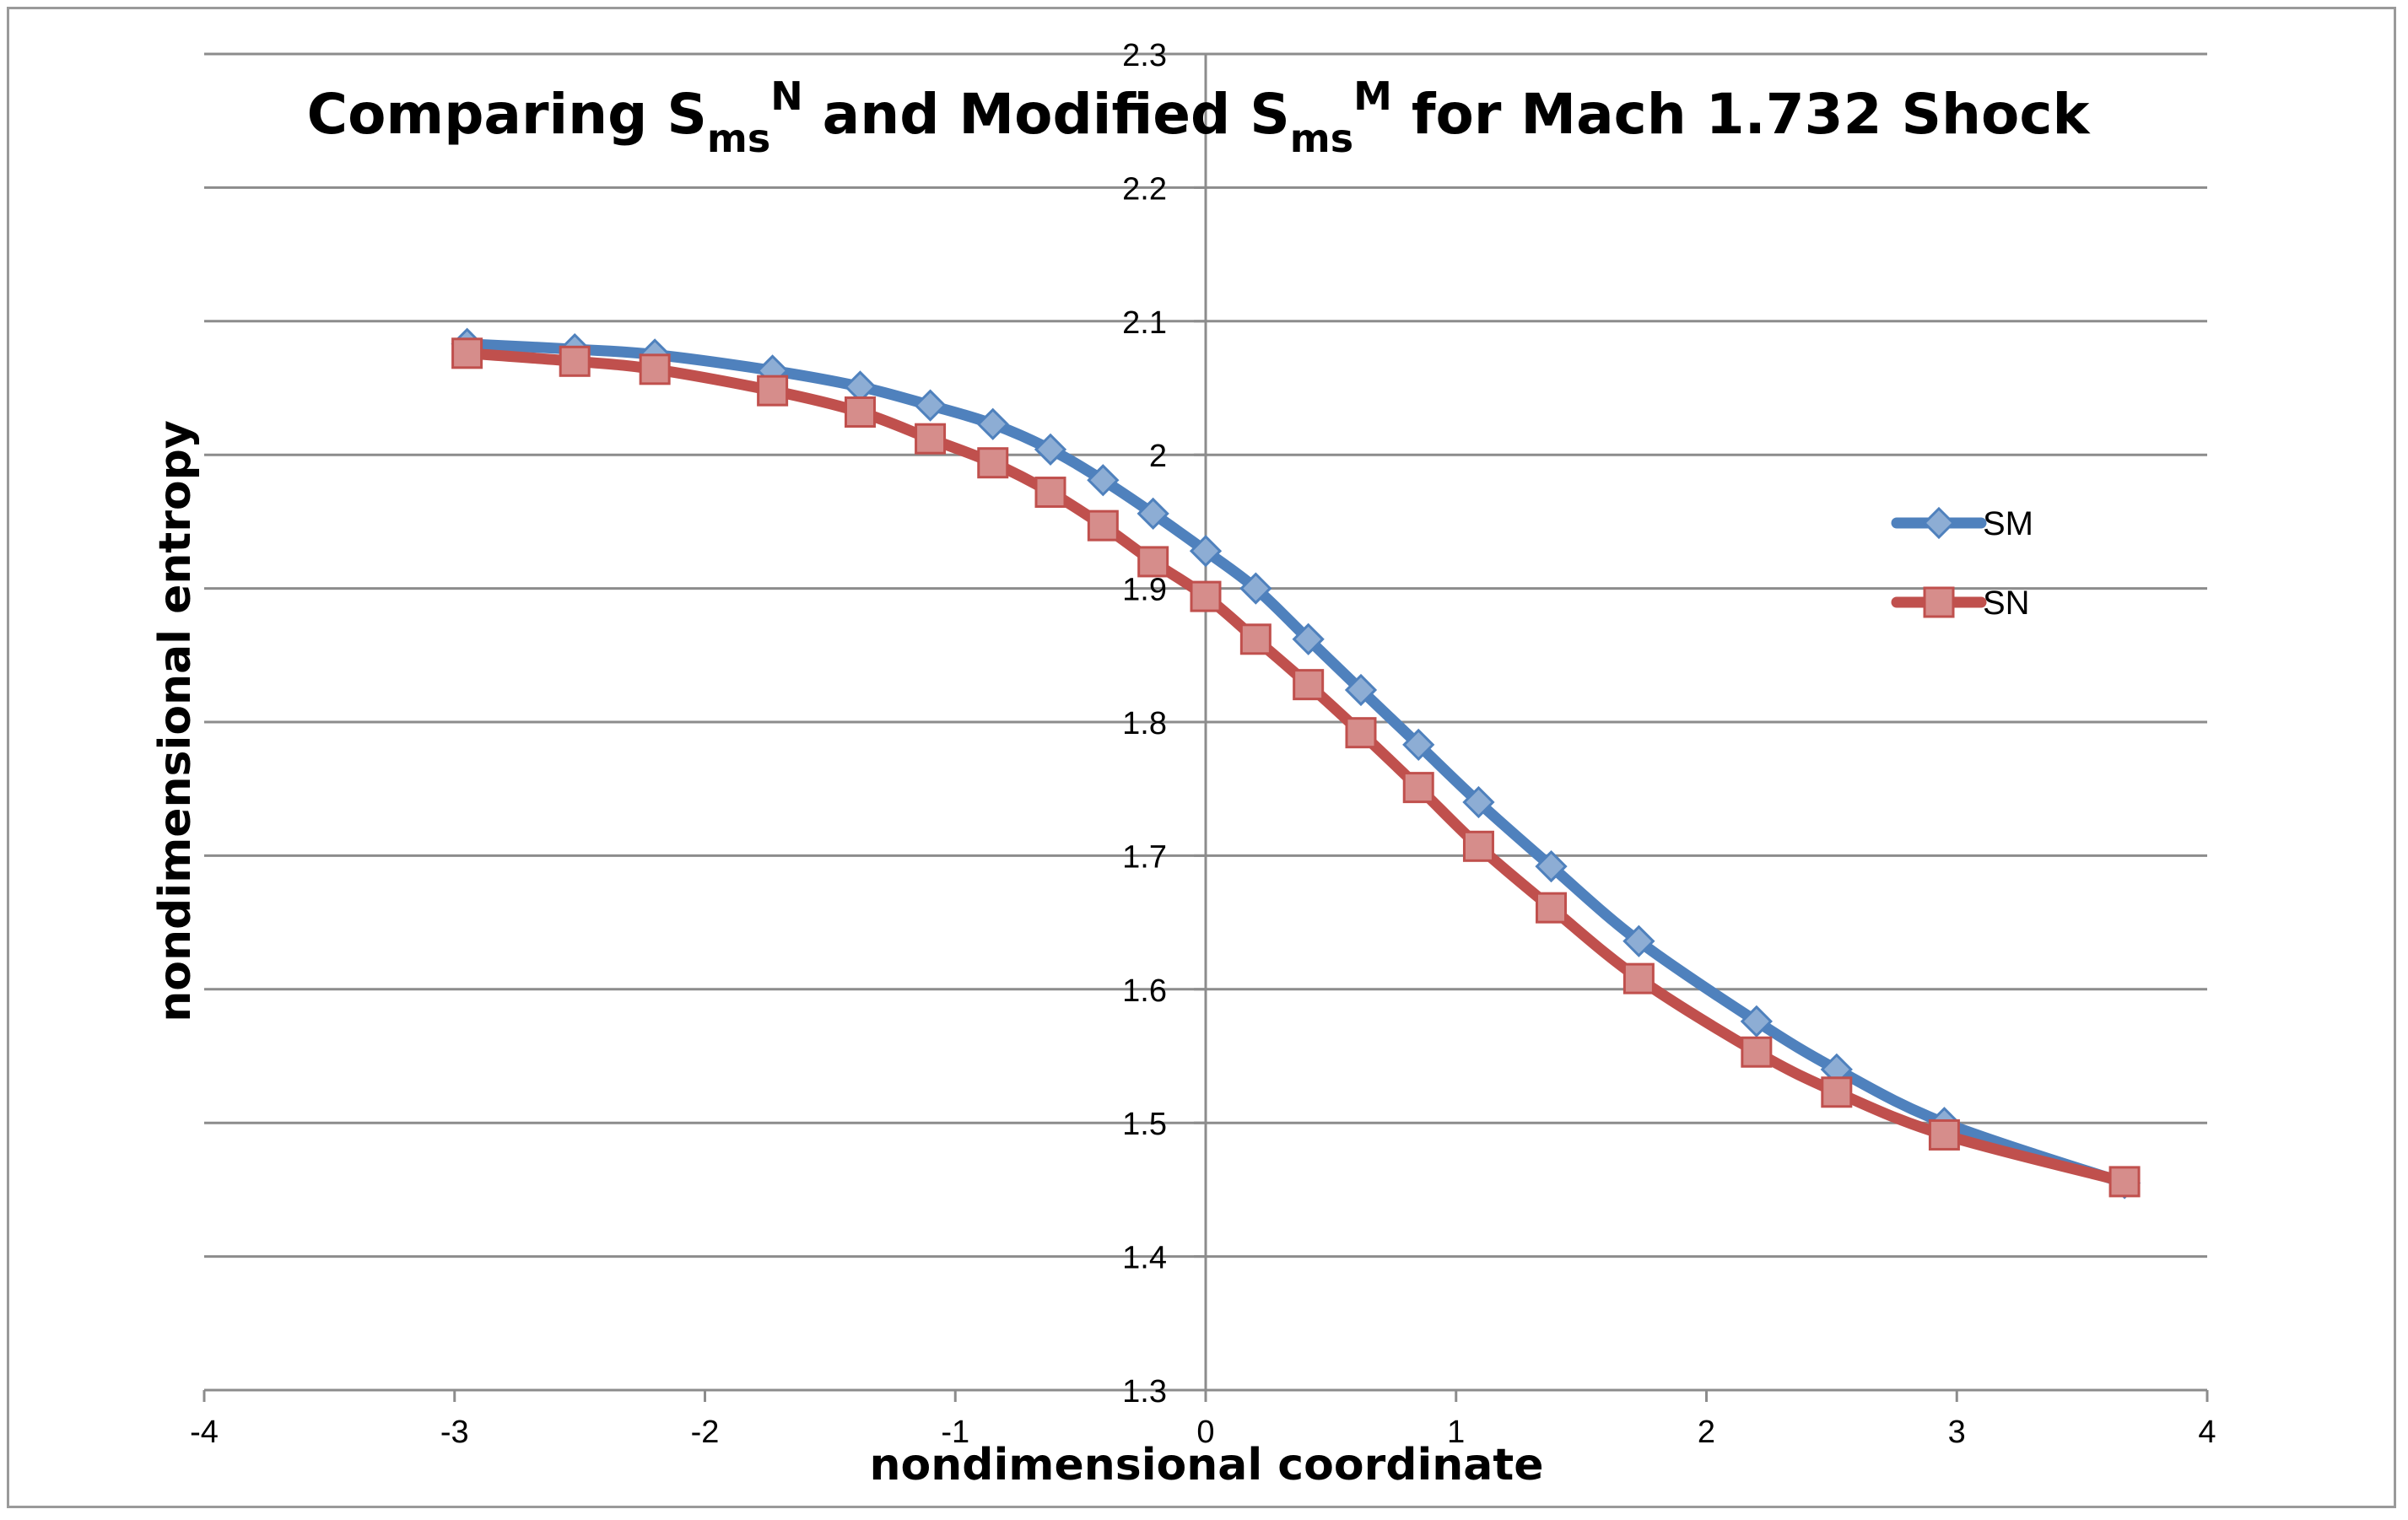 This screenshot has height=1520, width=2408. Describe the element at coordinates (1962, 563) in the screenshot. I see `legend: SM SN` at that location.